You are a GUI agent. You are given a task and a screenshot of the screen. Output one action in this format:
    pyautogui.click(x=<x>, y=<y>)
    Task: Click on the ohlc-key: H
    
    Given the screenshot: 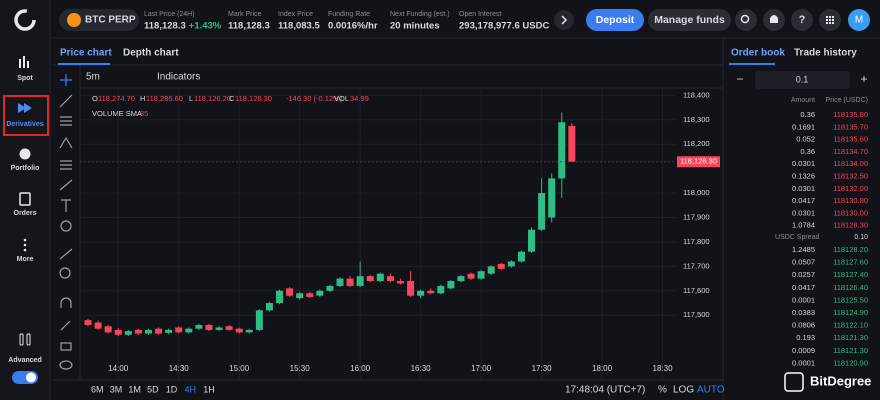 What is the action you would take?
    pyautogui.click(x=142, y=98)
    